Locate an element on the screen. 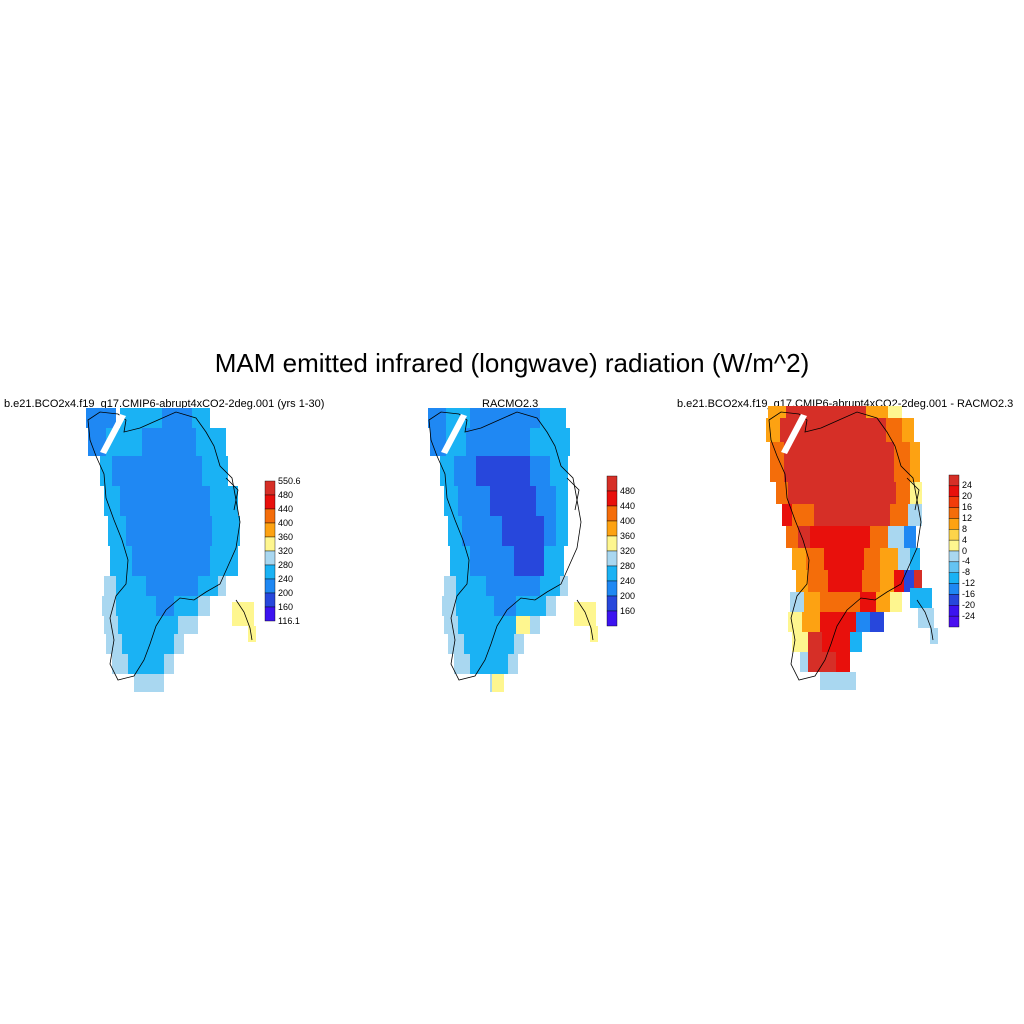  colorbar-tick-label: 400 is located at coordinates (628, 520).